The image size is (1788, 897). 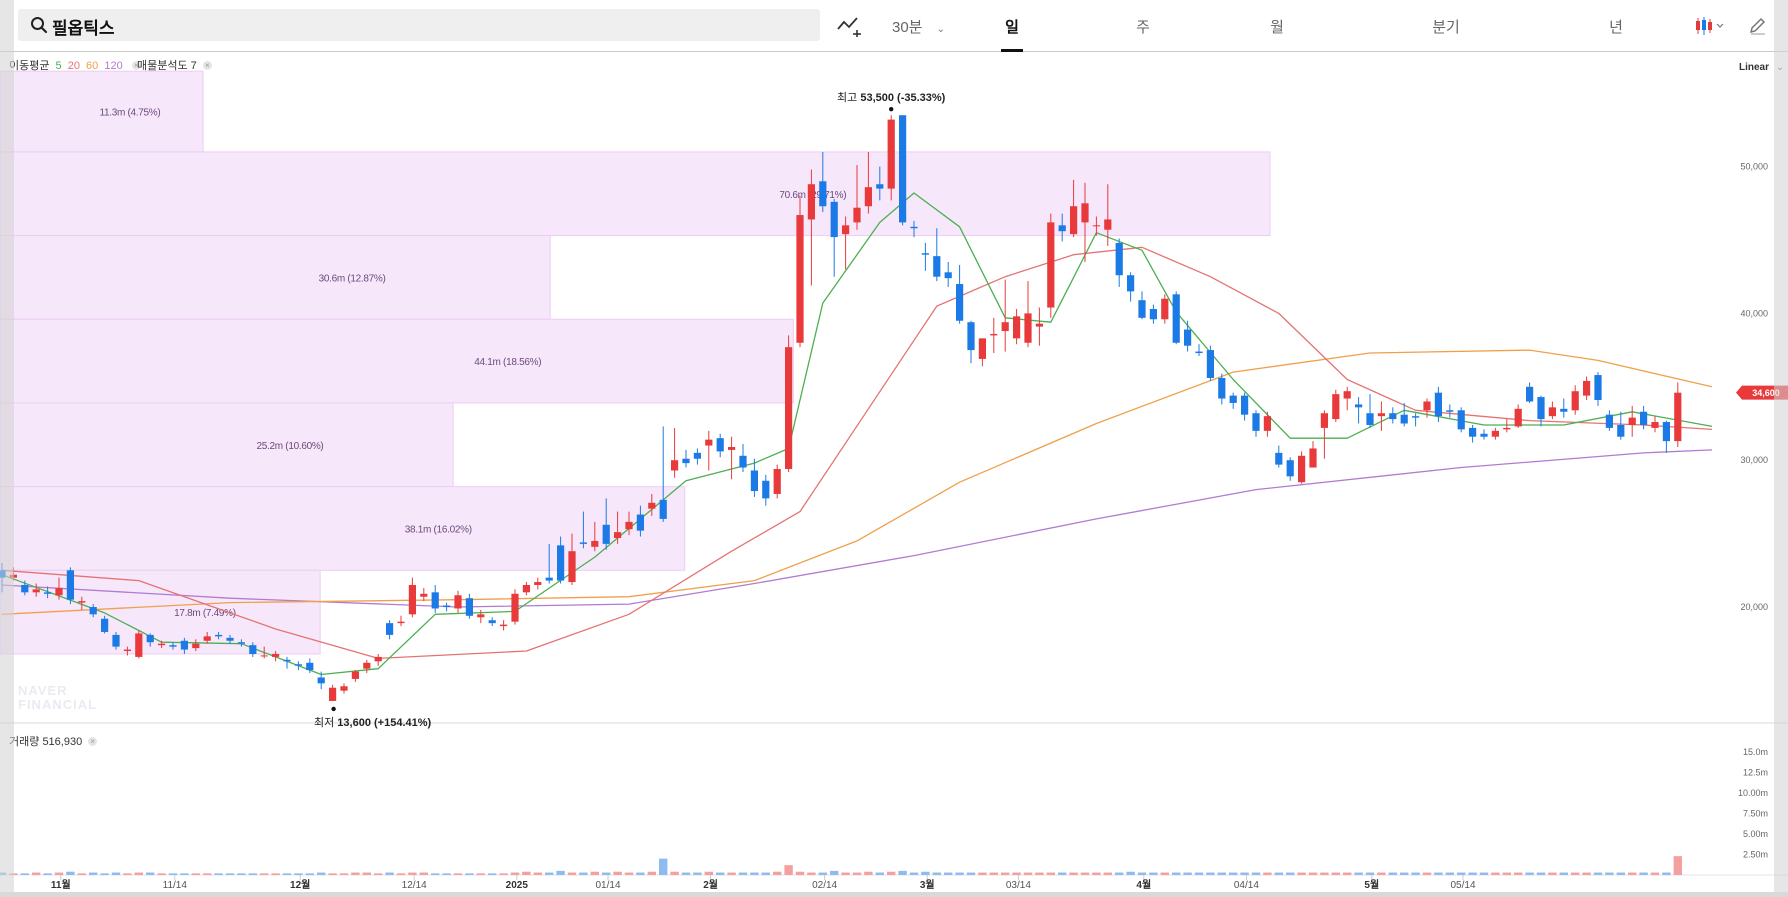 What do you see at coordinates (53, 741) in the screenshot?
I see `volume-legend: 거래량 516,930 ×` at bounding box center [53, 741].